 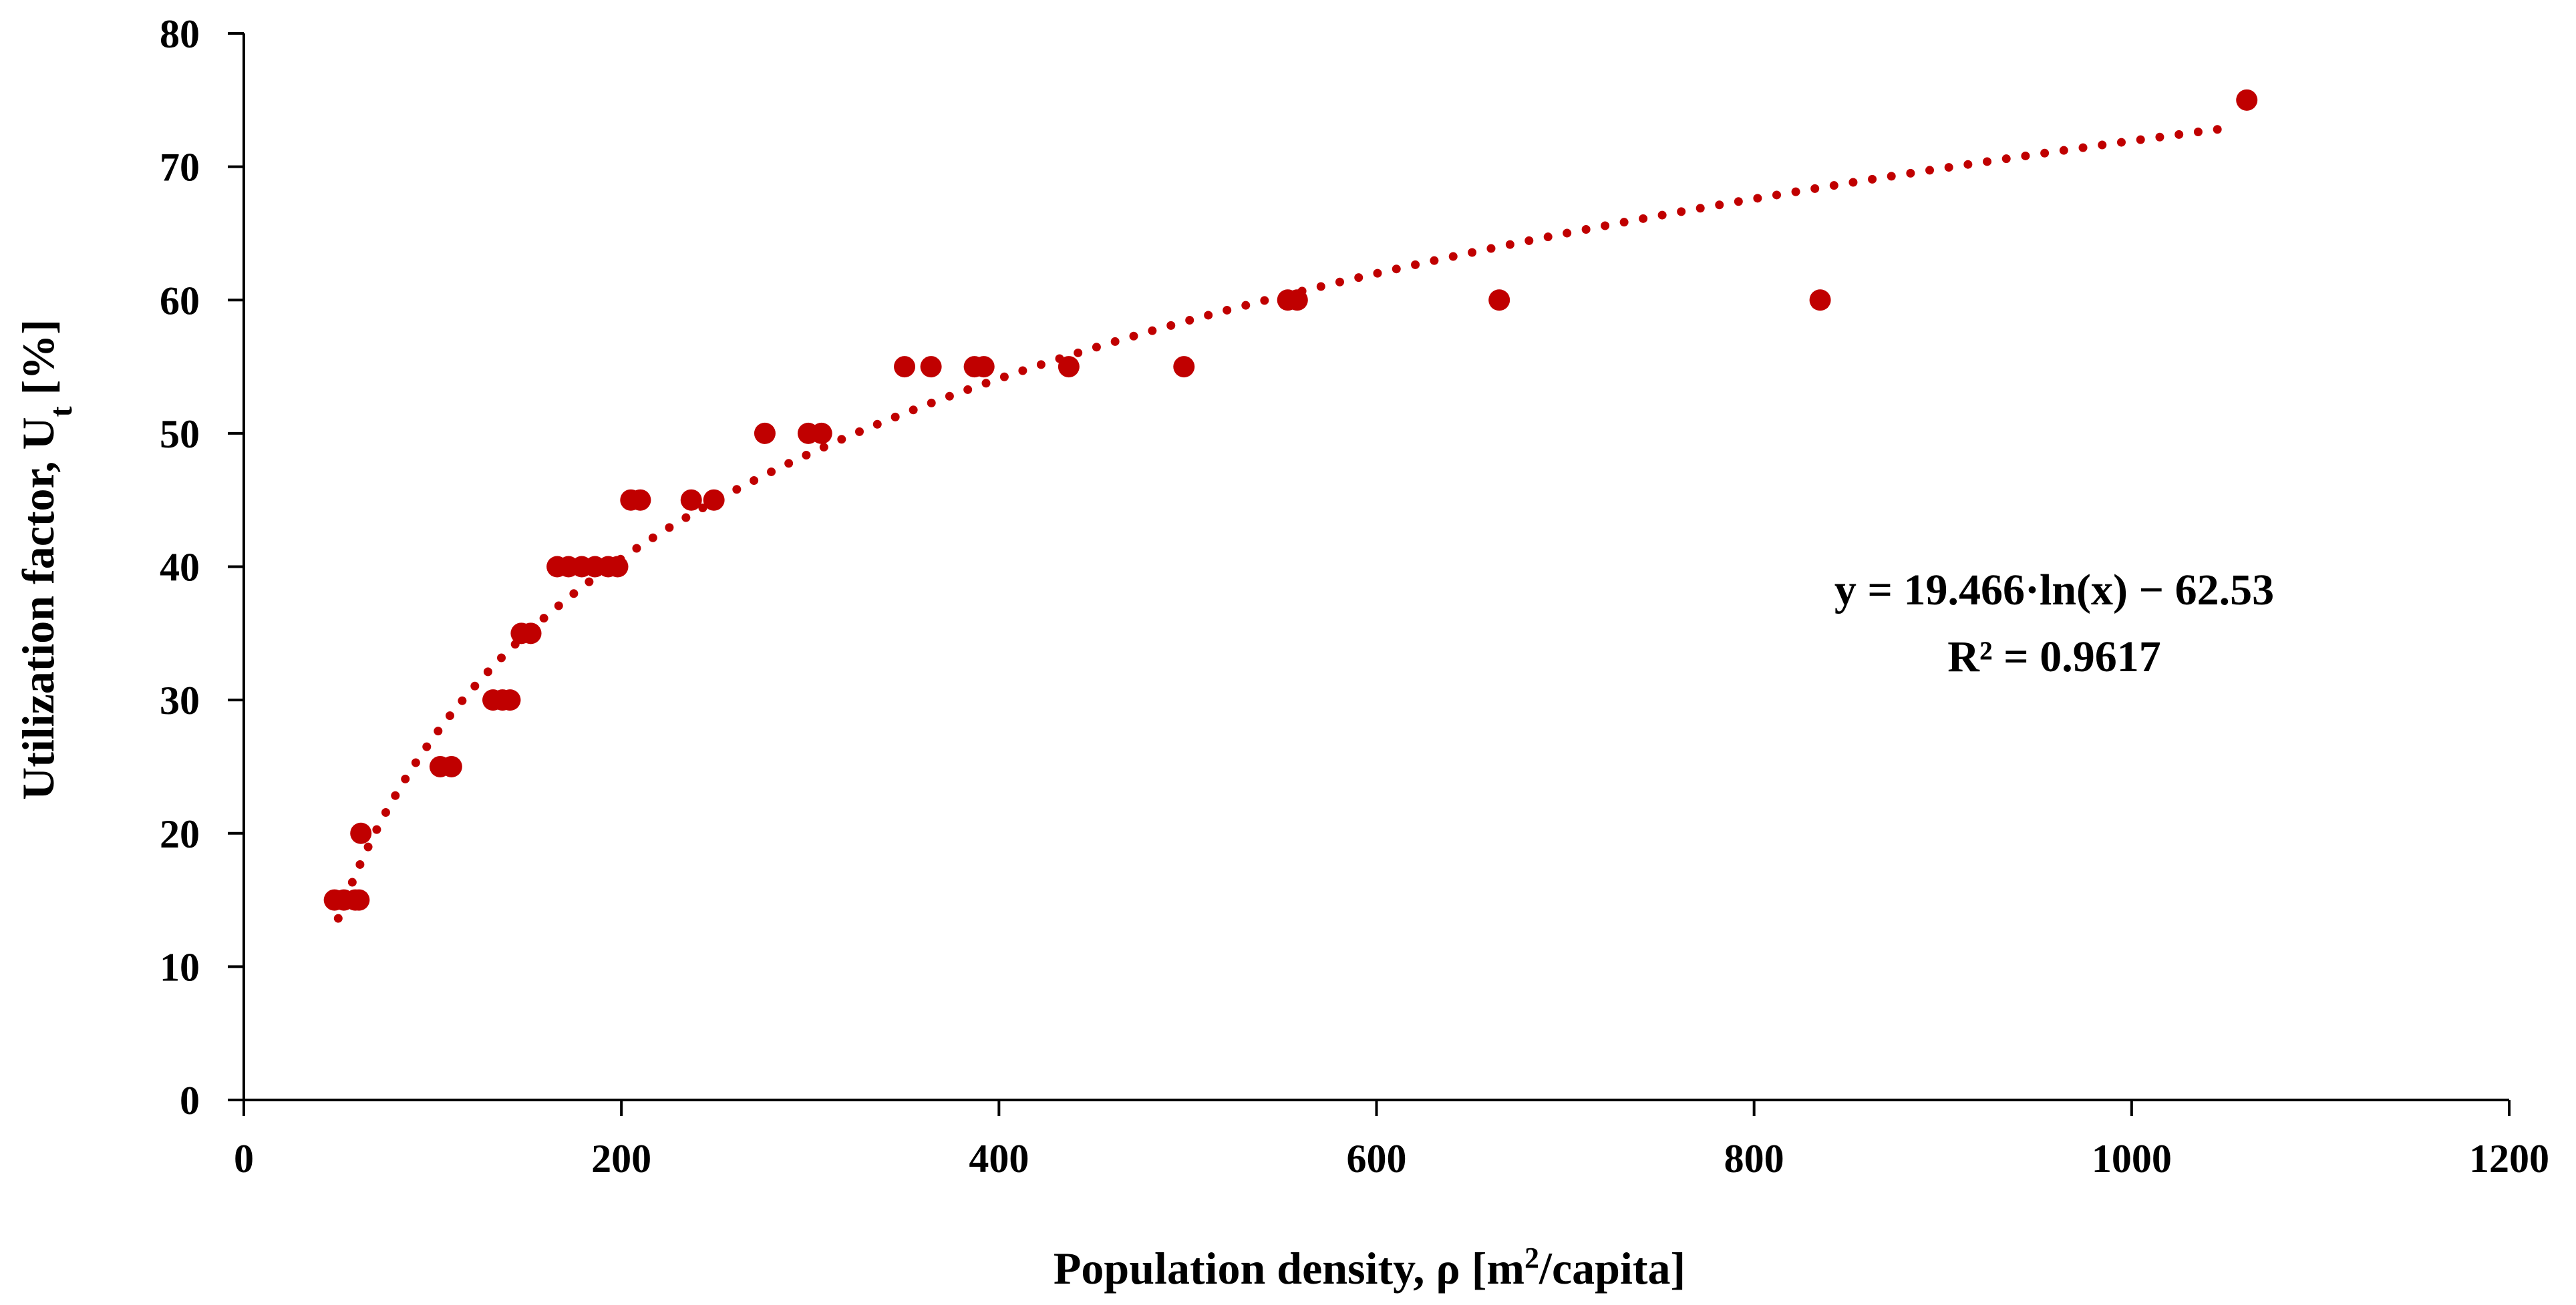 I want to click on y-tick-label: 20, so click(x=180, y=834).